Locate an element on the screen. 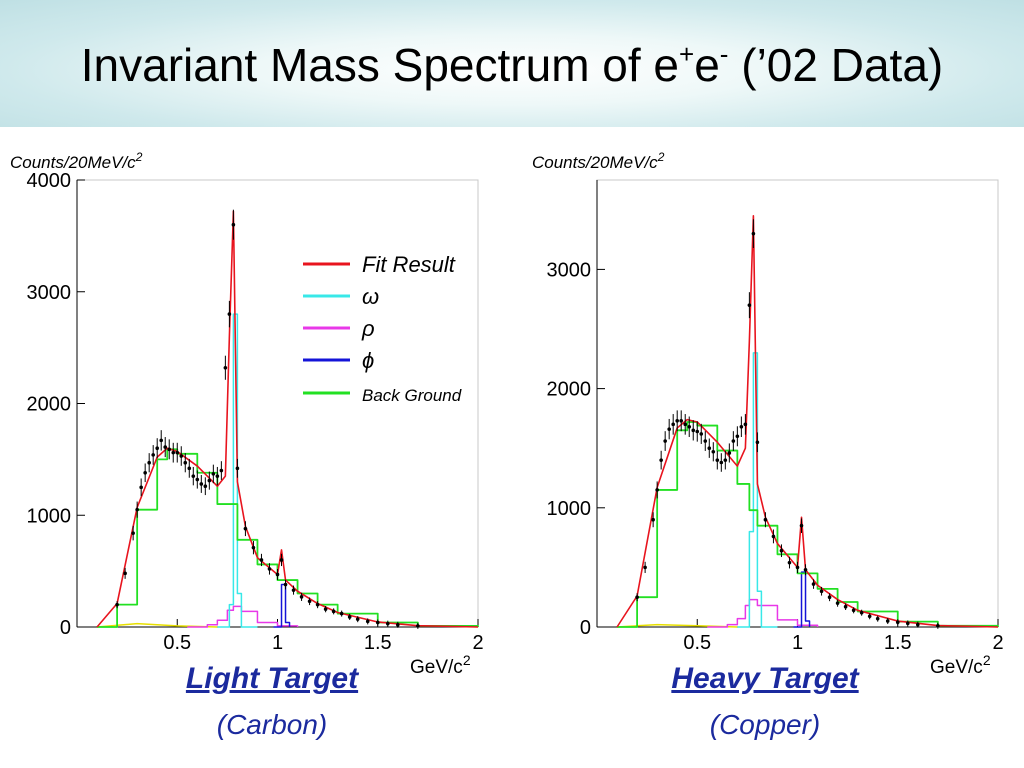 This screenshot has height=768, width=1024. target-caption: Heavy Target is located at coordinates (765, 678).